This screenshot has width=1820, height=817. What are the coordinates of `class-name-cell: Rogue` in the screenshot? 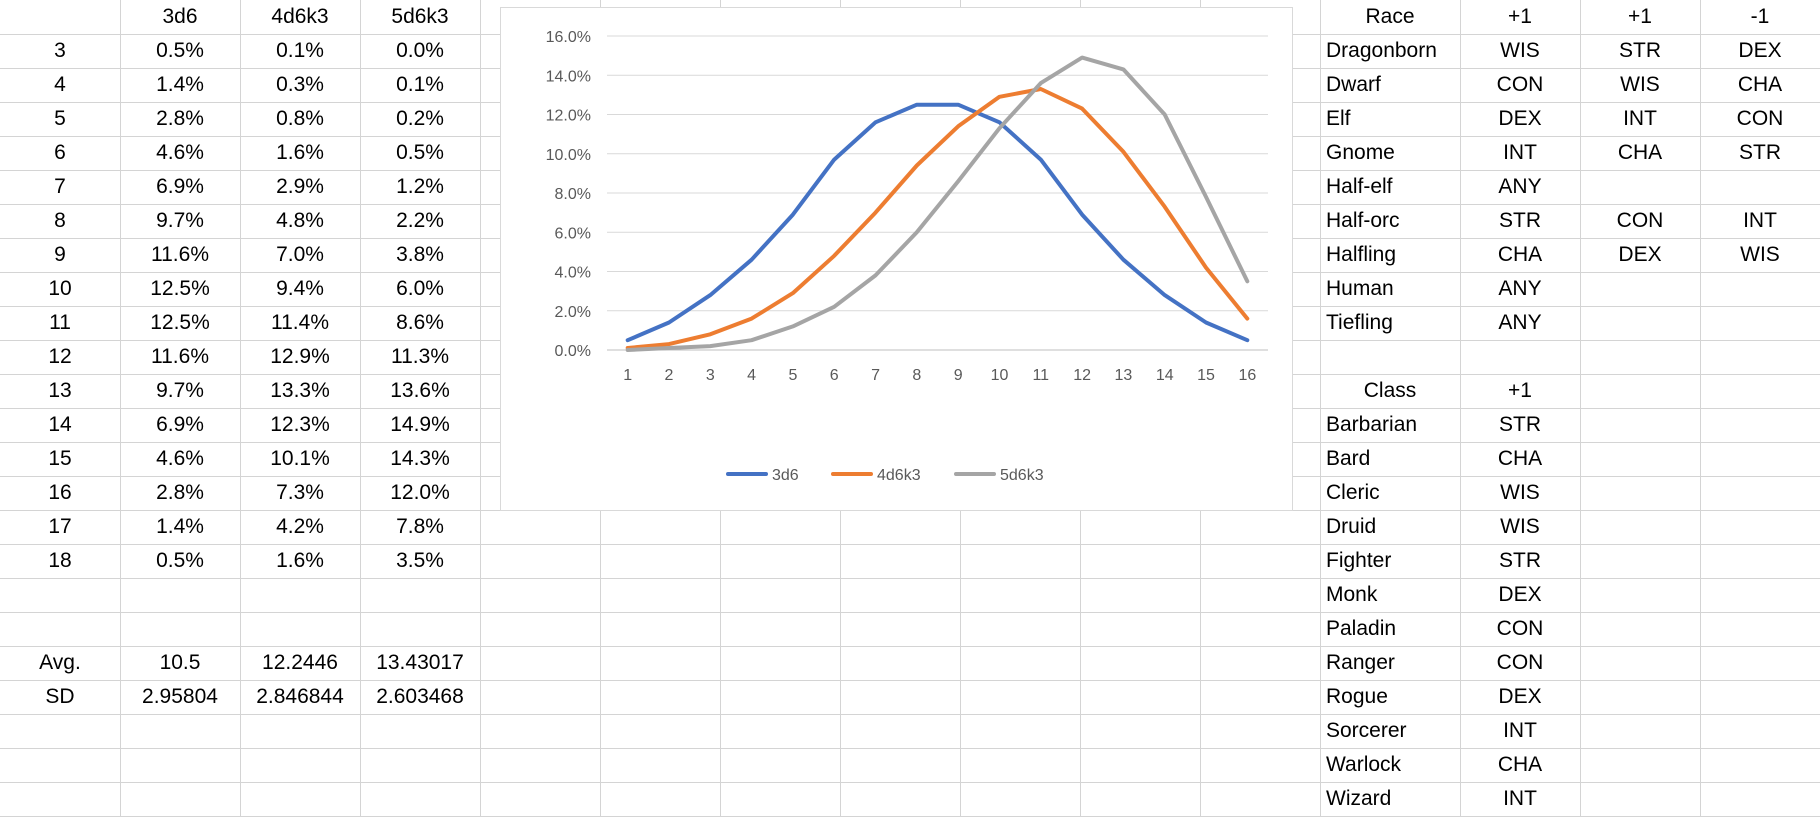 It's located at (1357, 696).